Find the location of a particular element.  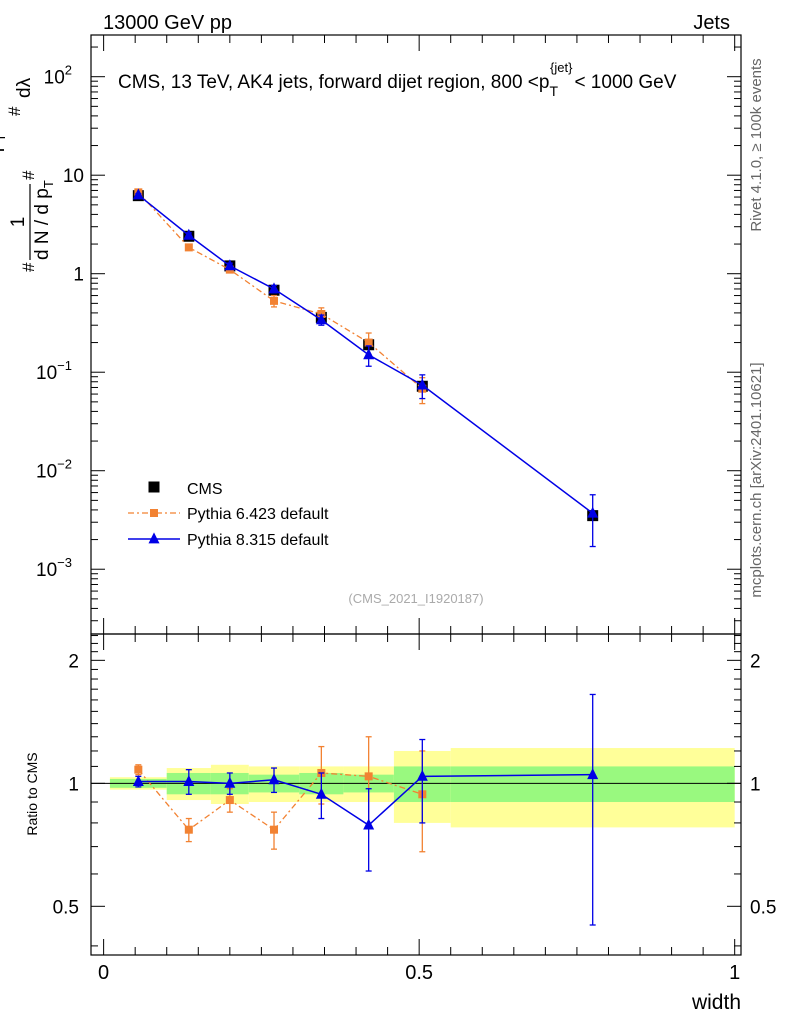

header-right-label: Jets is located at coordinates (711, 23).